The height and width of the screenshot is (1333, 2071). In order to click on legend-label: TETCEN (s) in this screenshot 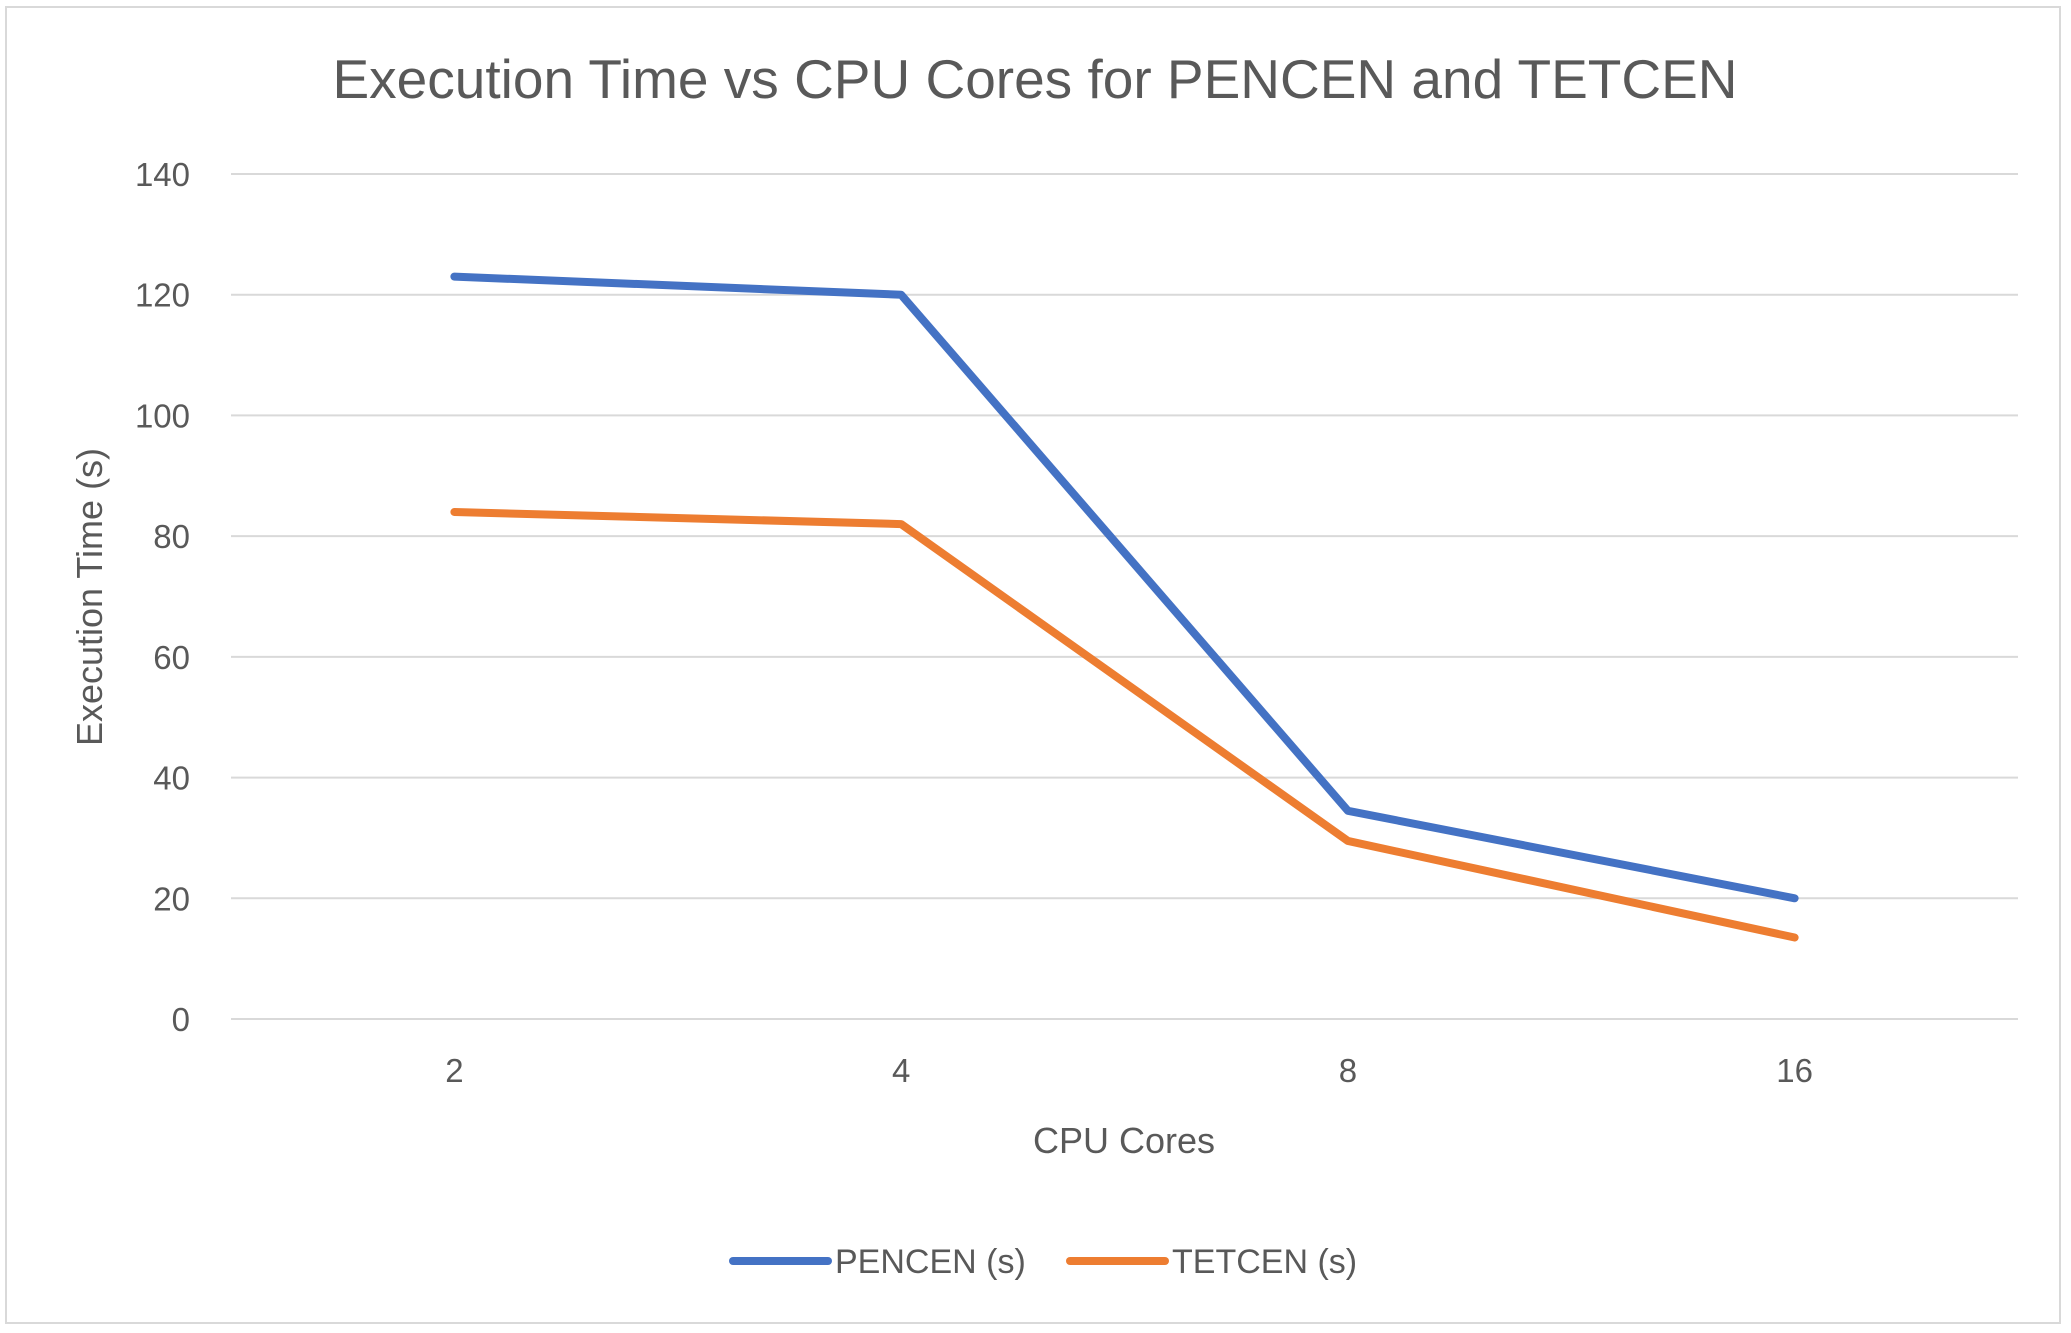, I will do `click(1264, 1262)`.